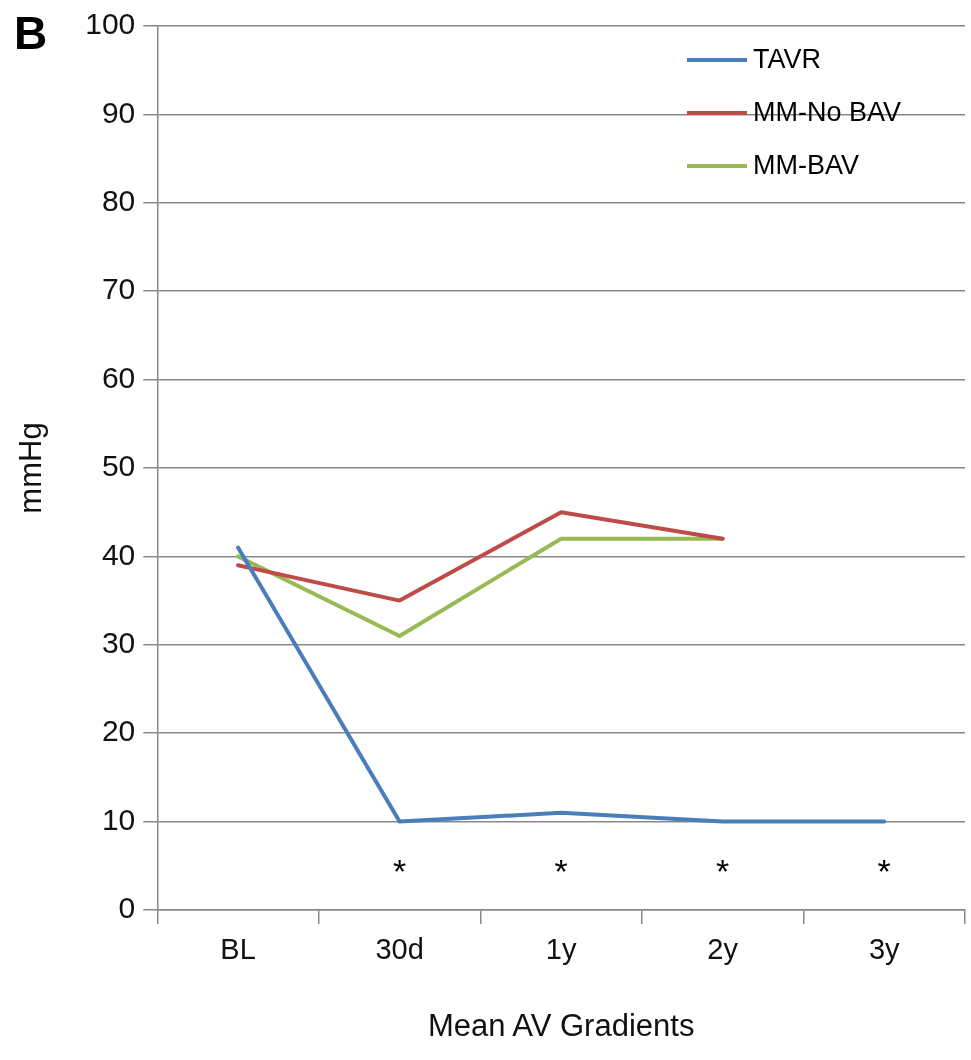  I want to click on y-tick-label: 60, so click(118, 377).